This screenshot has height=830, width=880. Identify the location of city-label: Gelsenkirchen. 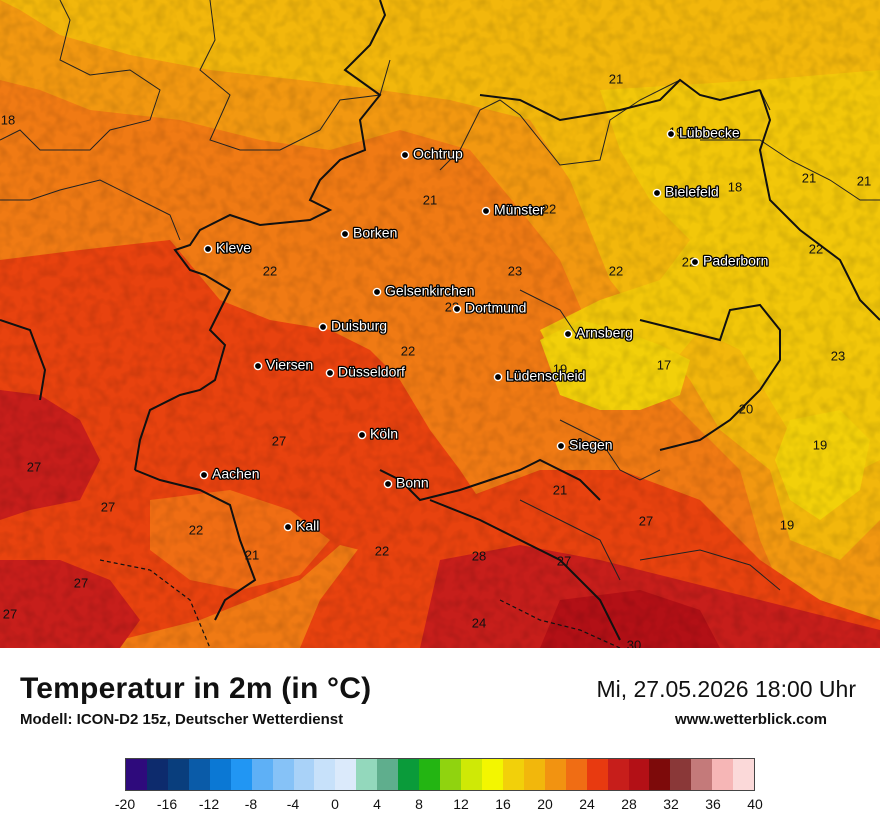
(430, 291).